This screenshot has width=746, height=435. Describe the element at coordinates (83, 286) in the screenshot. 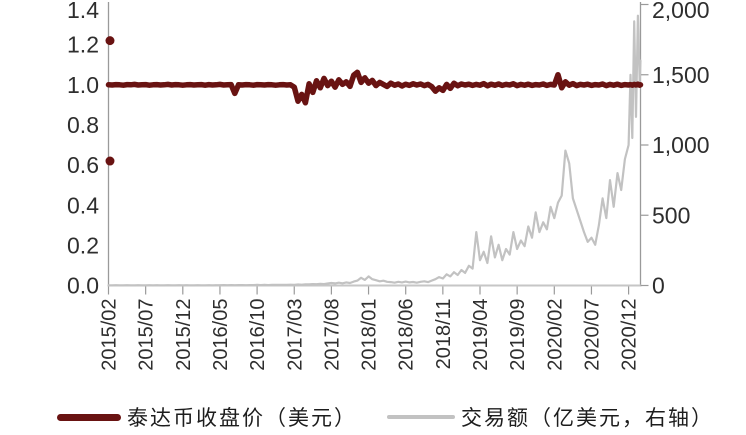

I see `left-axis-label: 0.0` at that location.